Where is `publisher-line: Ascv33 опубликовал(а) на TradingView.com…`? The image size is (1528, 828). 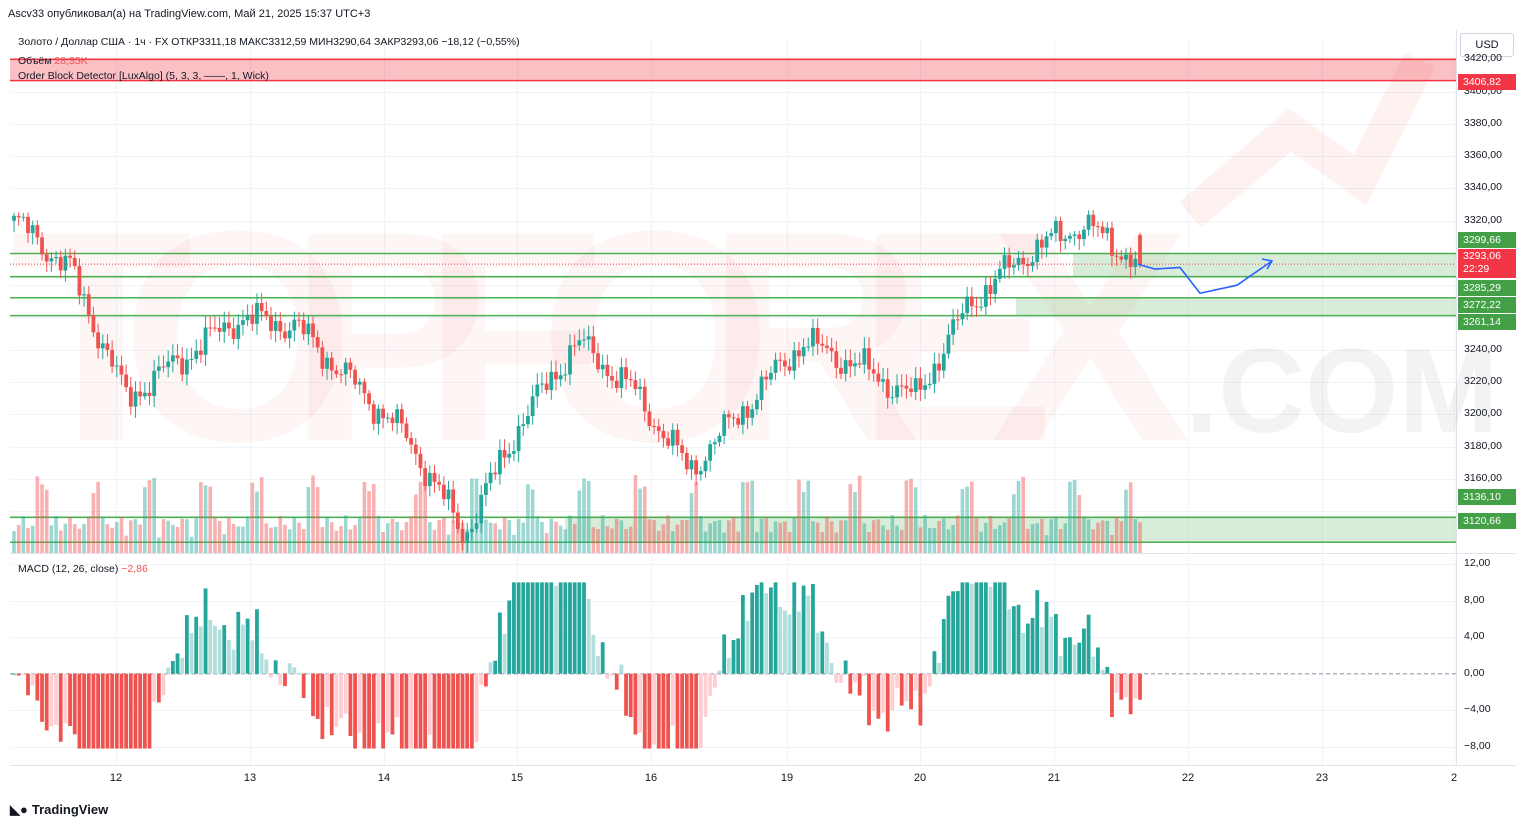
publisher-line: Ascv33 опубликовал(а) на TradingView.com… is located at coordinates (189, 14).